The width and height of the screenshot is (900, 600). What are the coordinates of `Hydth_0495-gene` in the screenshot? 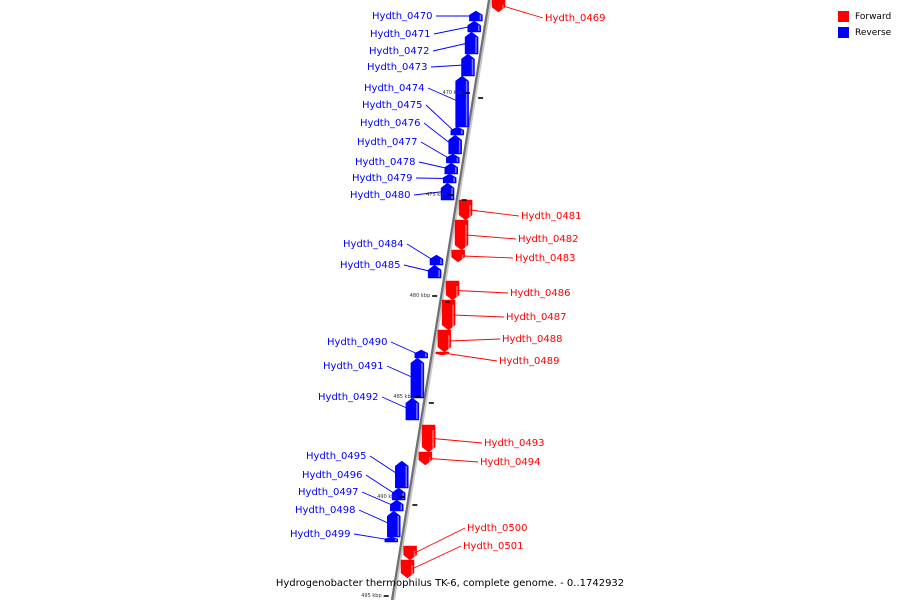 It's located at (402, 474).